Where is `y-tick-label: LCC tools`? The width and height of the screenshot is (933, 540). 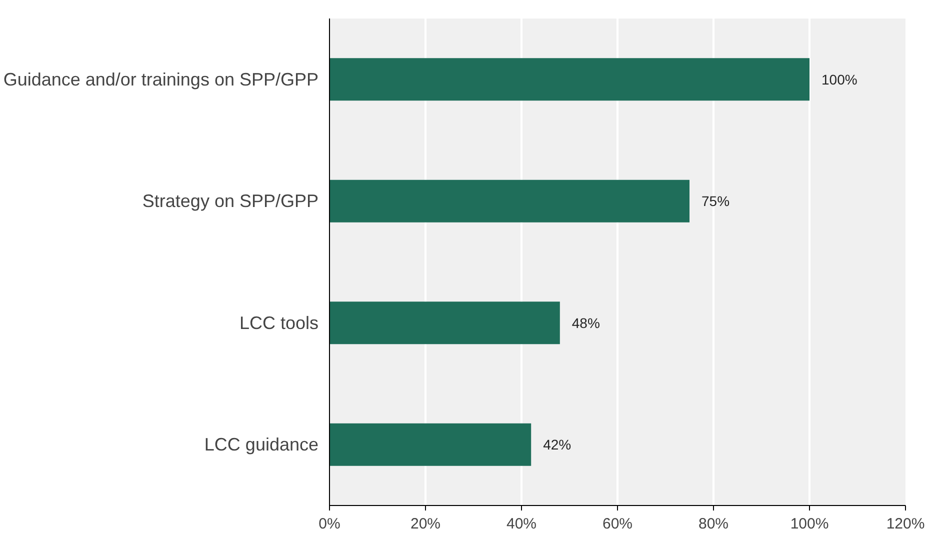
y-tick-label: LCC tools is located at coordinates (278, 322).